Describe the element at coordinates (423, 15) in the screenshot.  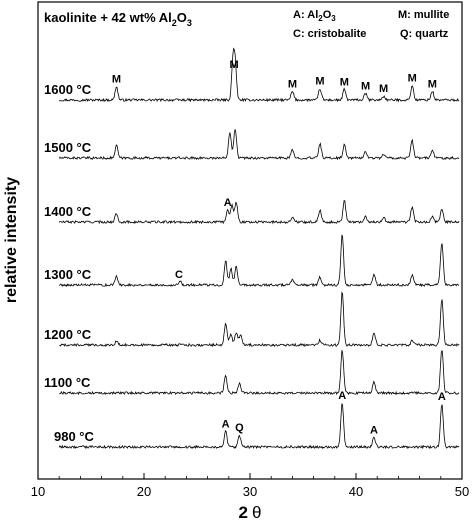
I see `legend-mullite: M: mullite` at that location.